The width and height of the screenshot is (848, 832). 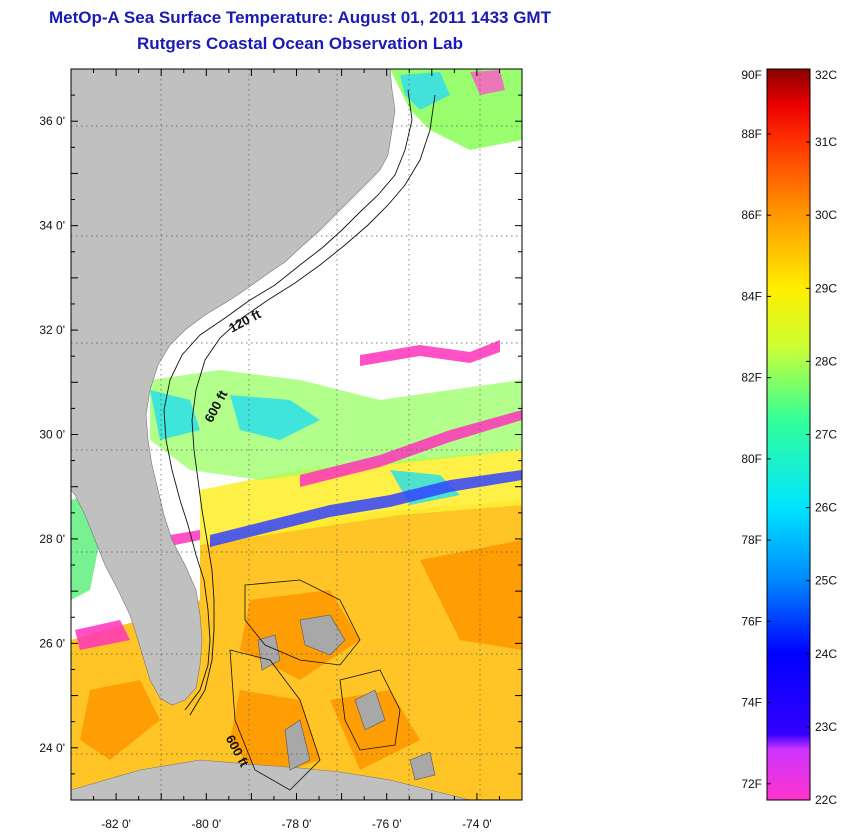 I want to click on celsius-tick-label: 24C, so click(x=826, y=654).